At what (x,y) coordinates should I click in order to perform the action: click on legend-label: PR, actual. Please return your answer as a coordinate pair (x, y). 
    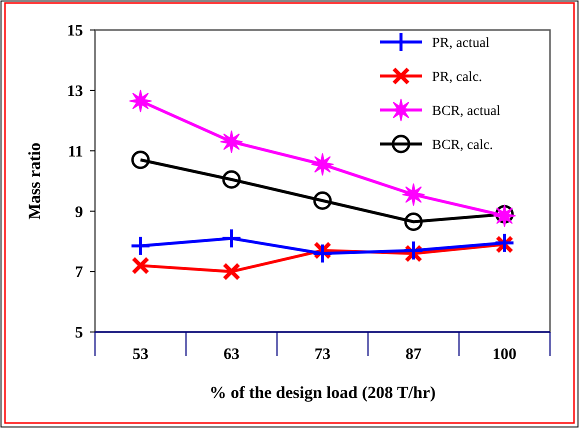
    Looking at the image, I should click on (461, 43).